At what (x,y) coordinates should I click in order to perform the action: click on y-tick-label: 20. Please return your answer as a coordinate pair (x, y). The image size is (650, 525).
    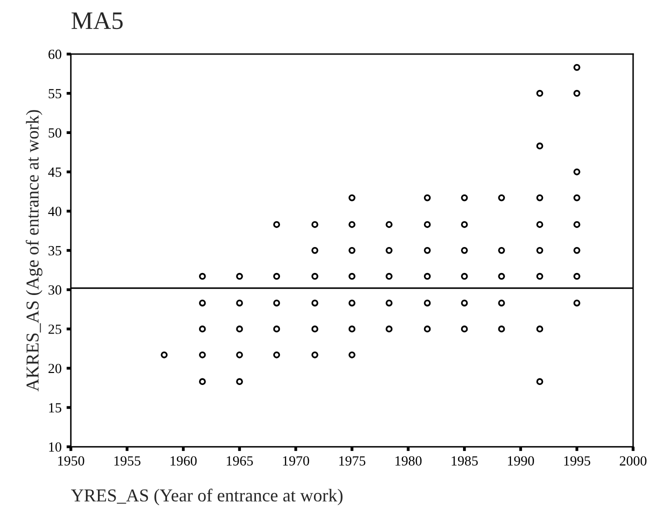
    Looking at the image, I should click on (55, 369).